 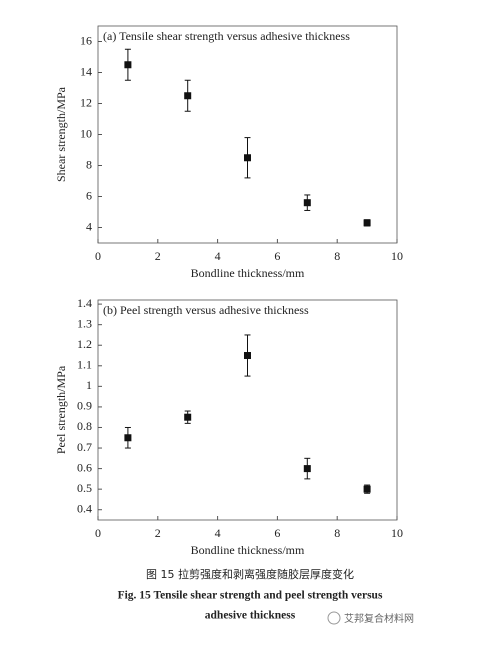 I want to click on y-tick-label: 1.1, so click(x=84, y=365).